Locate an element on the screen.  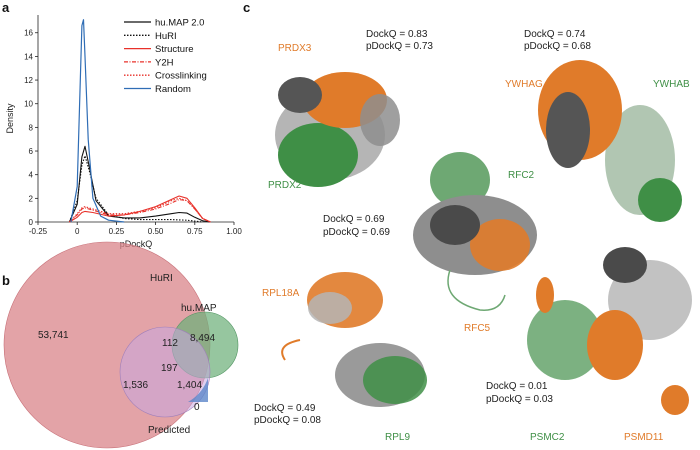
structure-rpl18a-rpl9: RPL18A RPL9 DockQ = 0.49 pDockQ = 0.08 is located at coordinates (340, 357).